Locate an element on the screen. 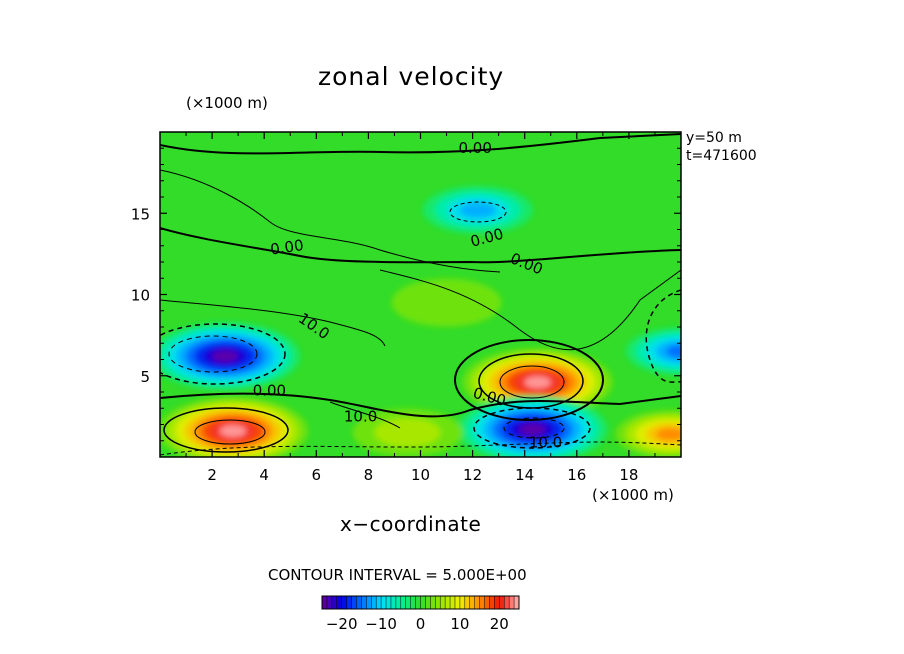 Image resolution: width=904 pixels, height=654 pixels. x-tick-label: 8 is located at coordinates (369, 475).